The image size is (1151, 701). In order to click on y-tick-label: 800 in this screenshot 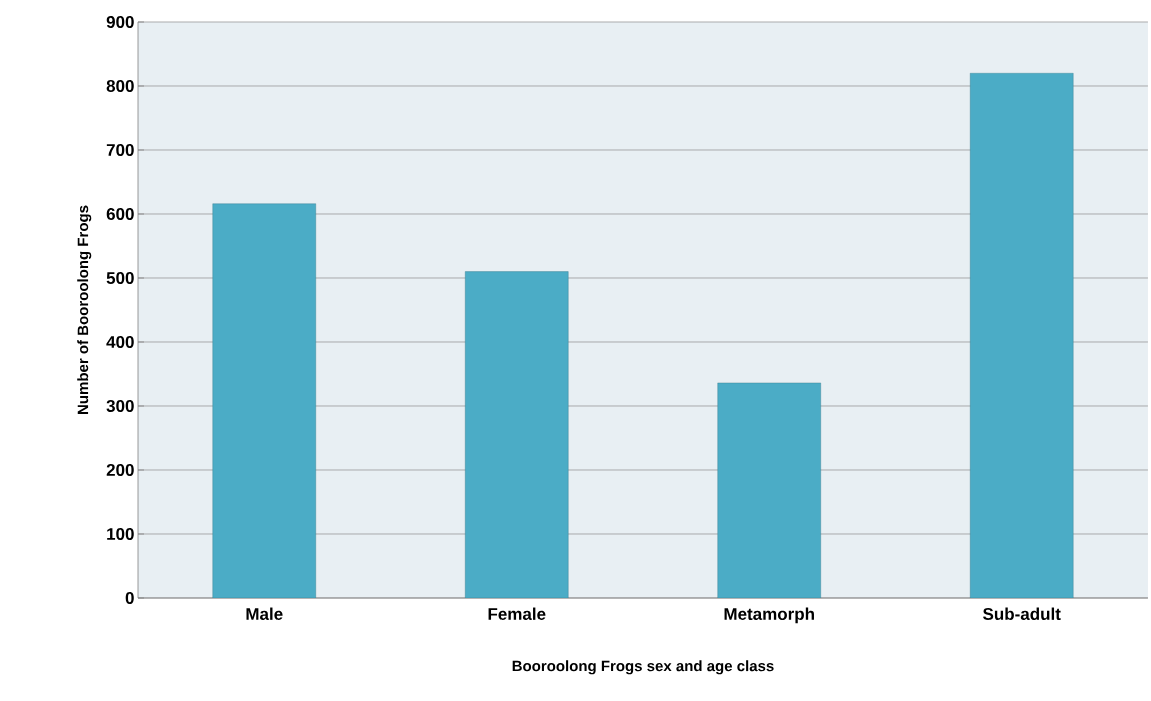, I will do `click(120, 86)`.